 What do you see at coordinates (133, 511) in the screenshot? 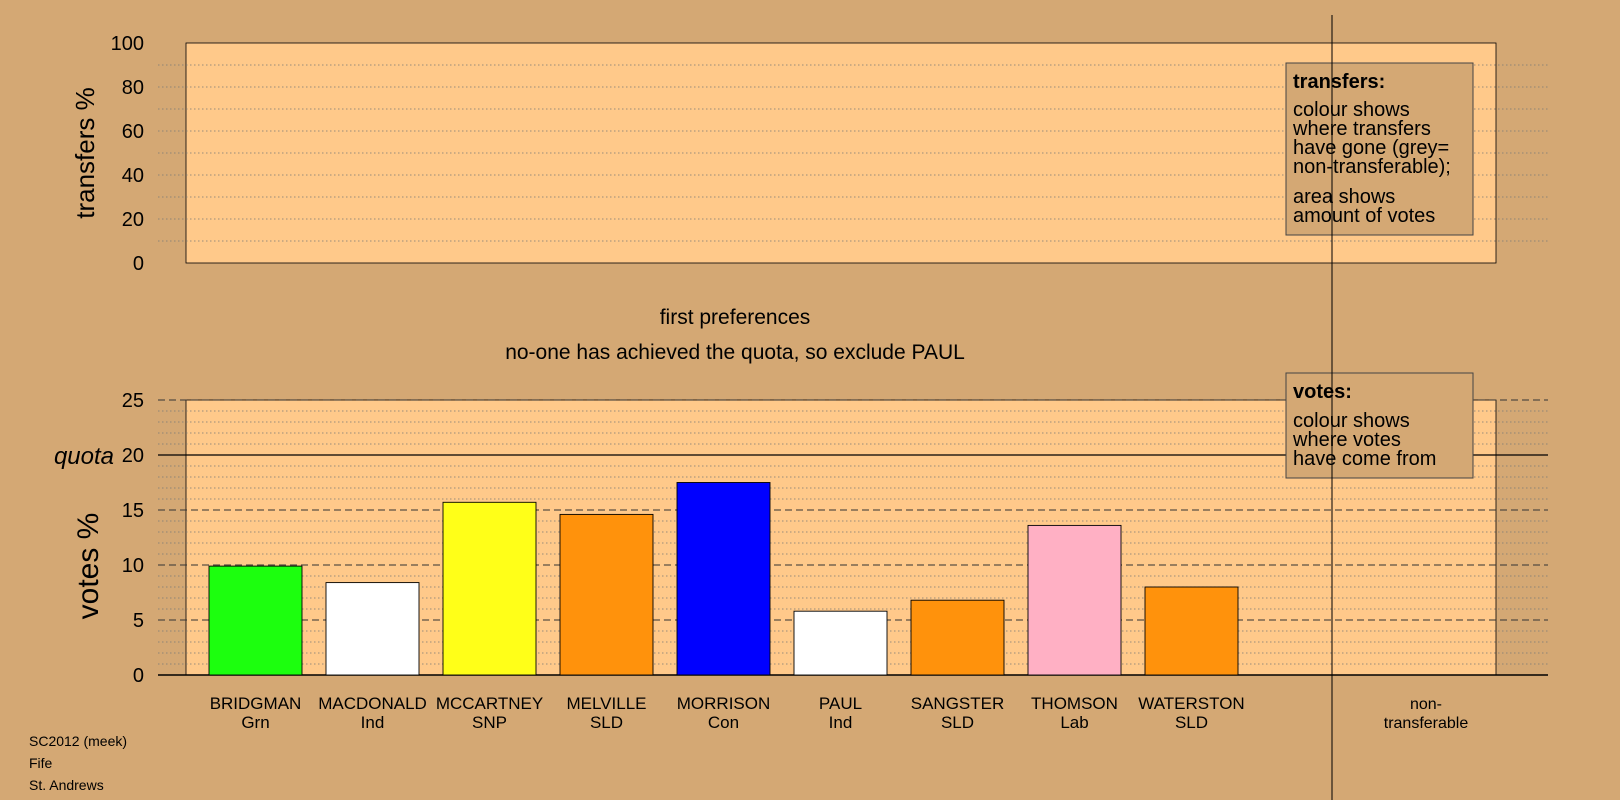
I see `votes-tick-label: 15` at bounding box center [133, 511].